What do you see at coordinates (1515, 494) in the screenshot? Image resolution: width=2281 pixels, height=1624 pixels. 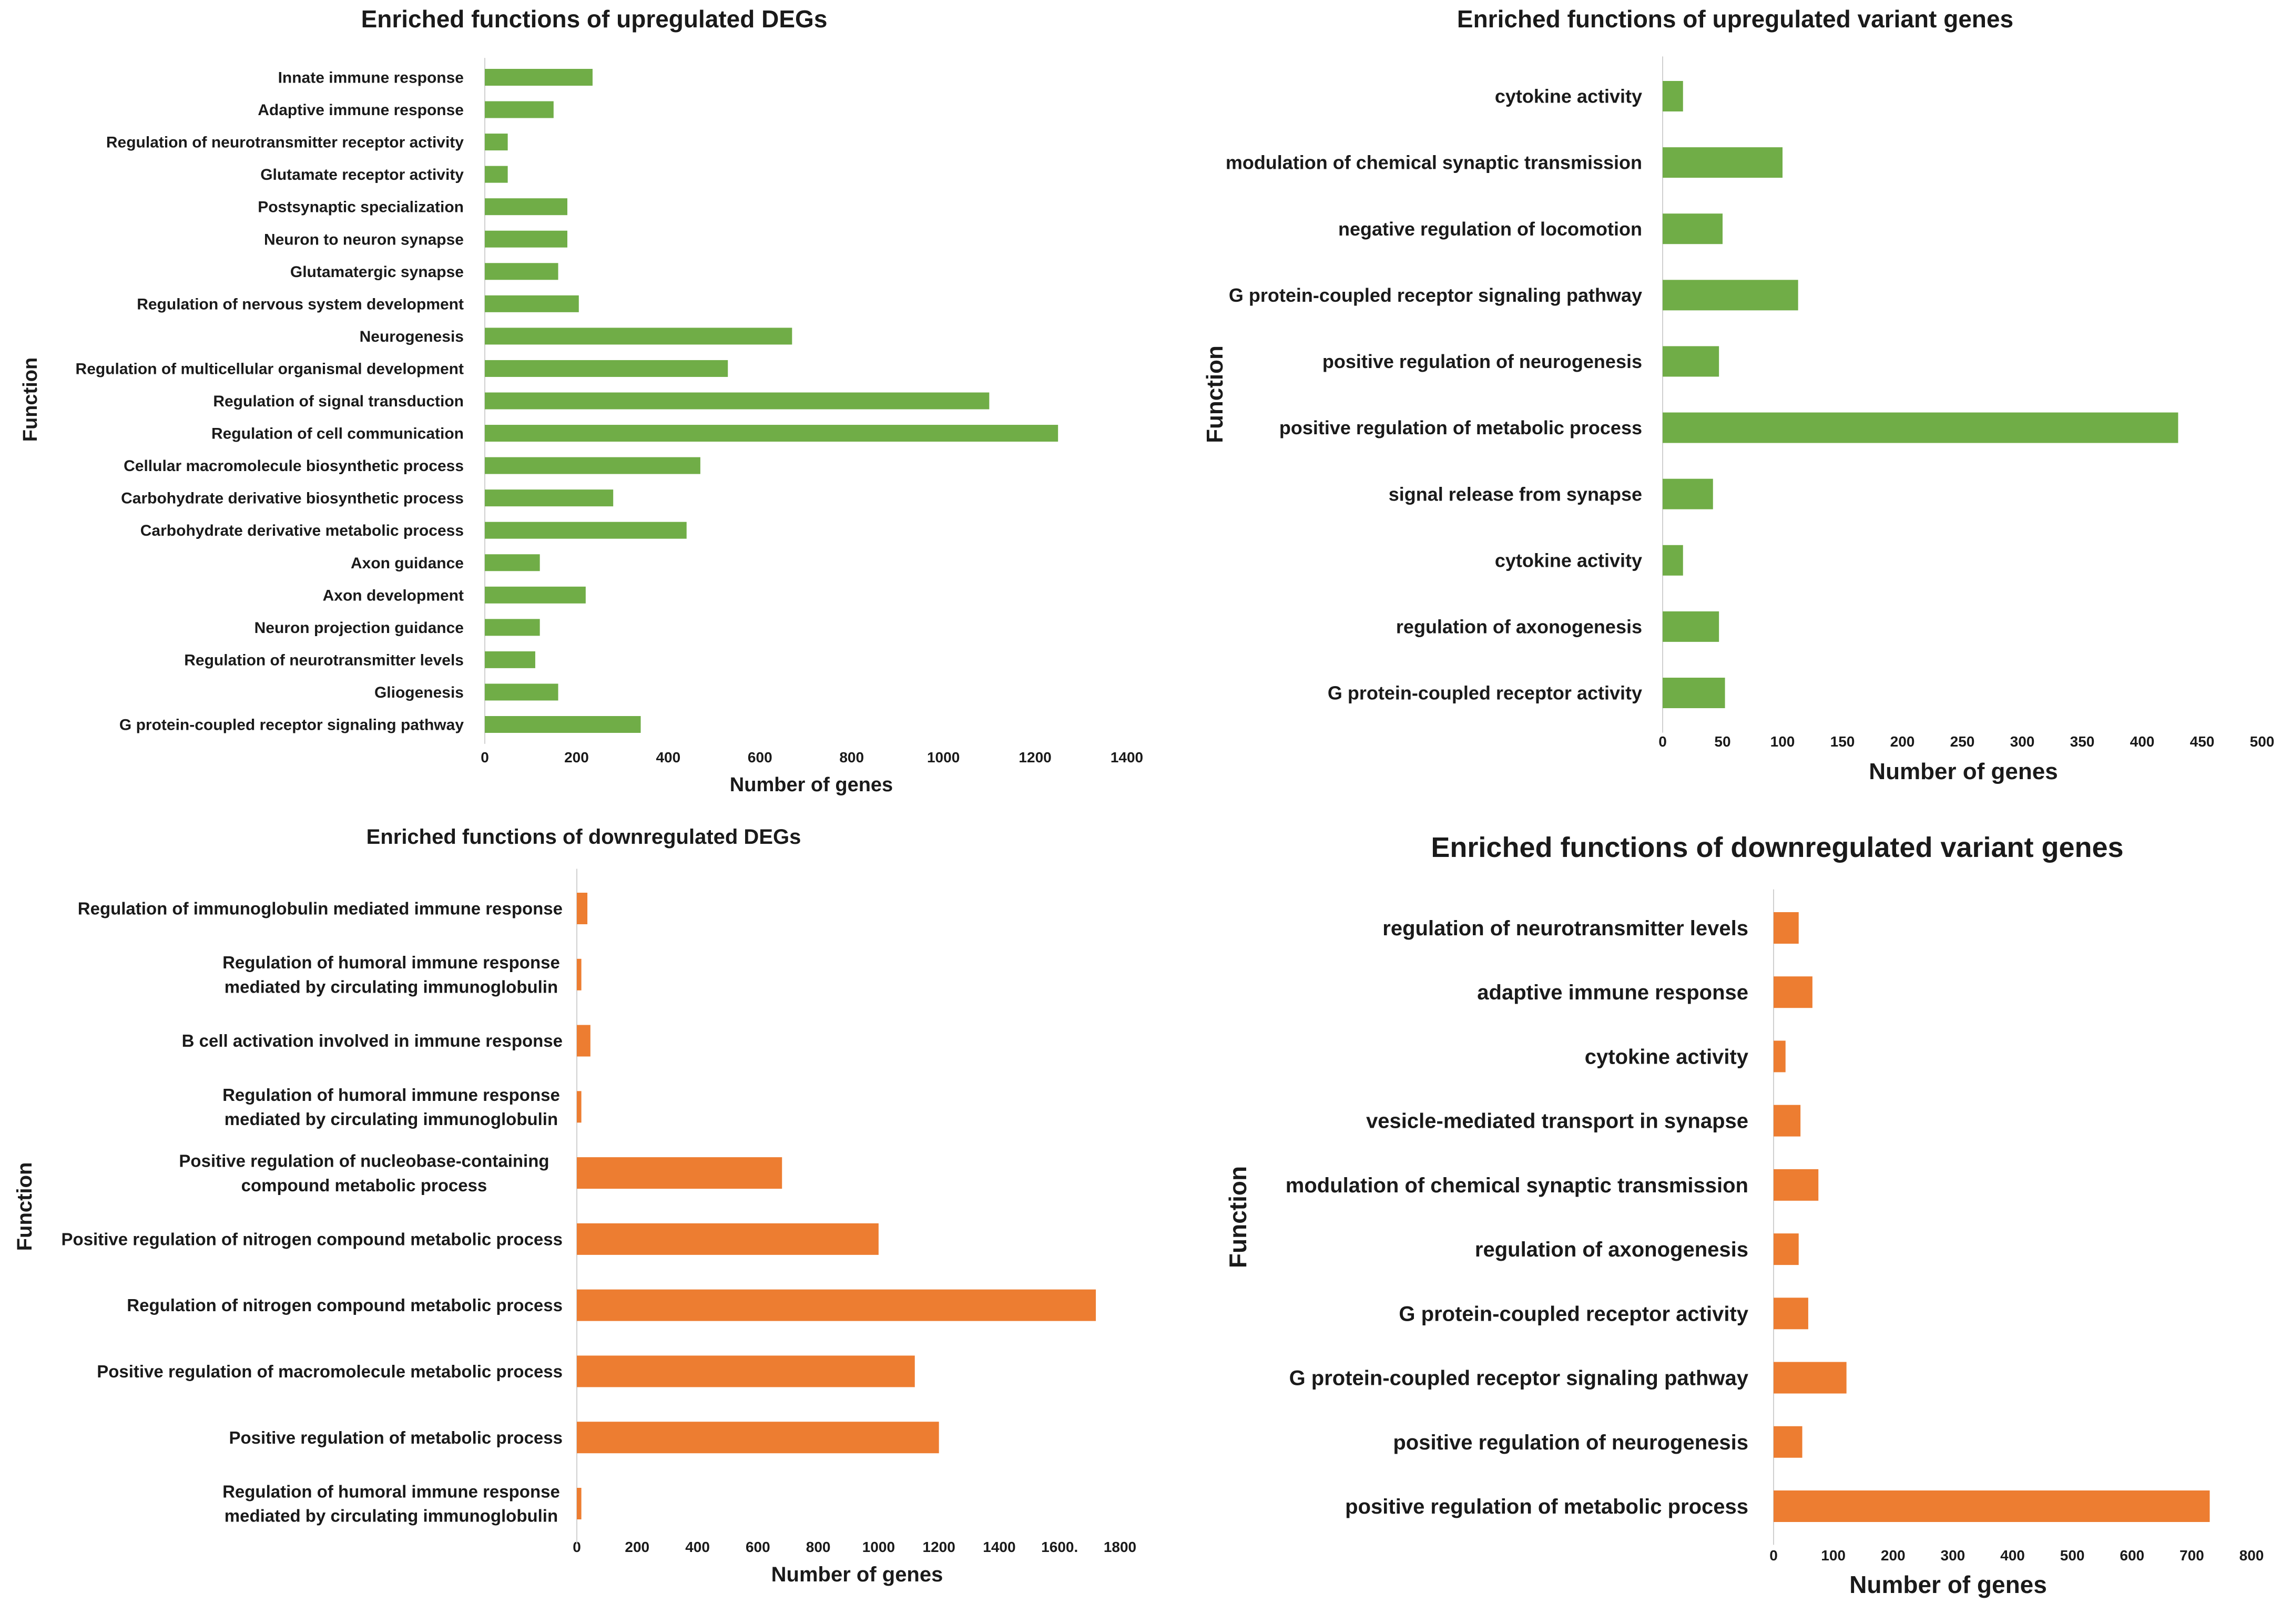 I see `category-label: signal release from synapse` at bounding box center [1515, 494].